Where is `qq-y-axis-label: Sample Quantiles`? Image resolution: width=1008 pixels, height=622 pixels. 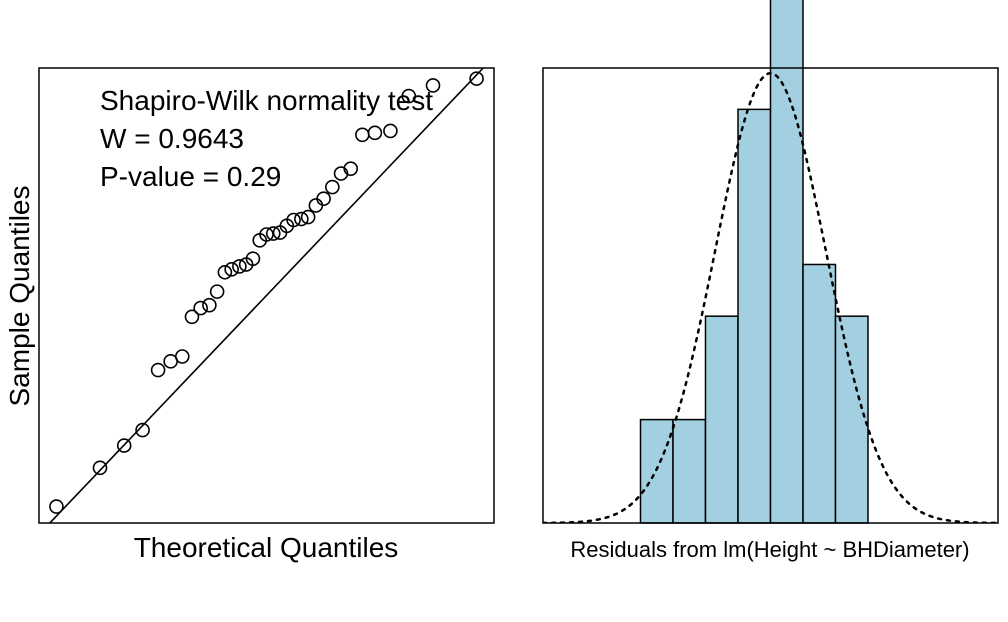 qq-y-axis-label: Sample Quantiles is located at coordinates (19, 295).